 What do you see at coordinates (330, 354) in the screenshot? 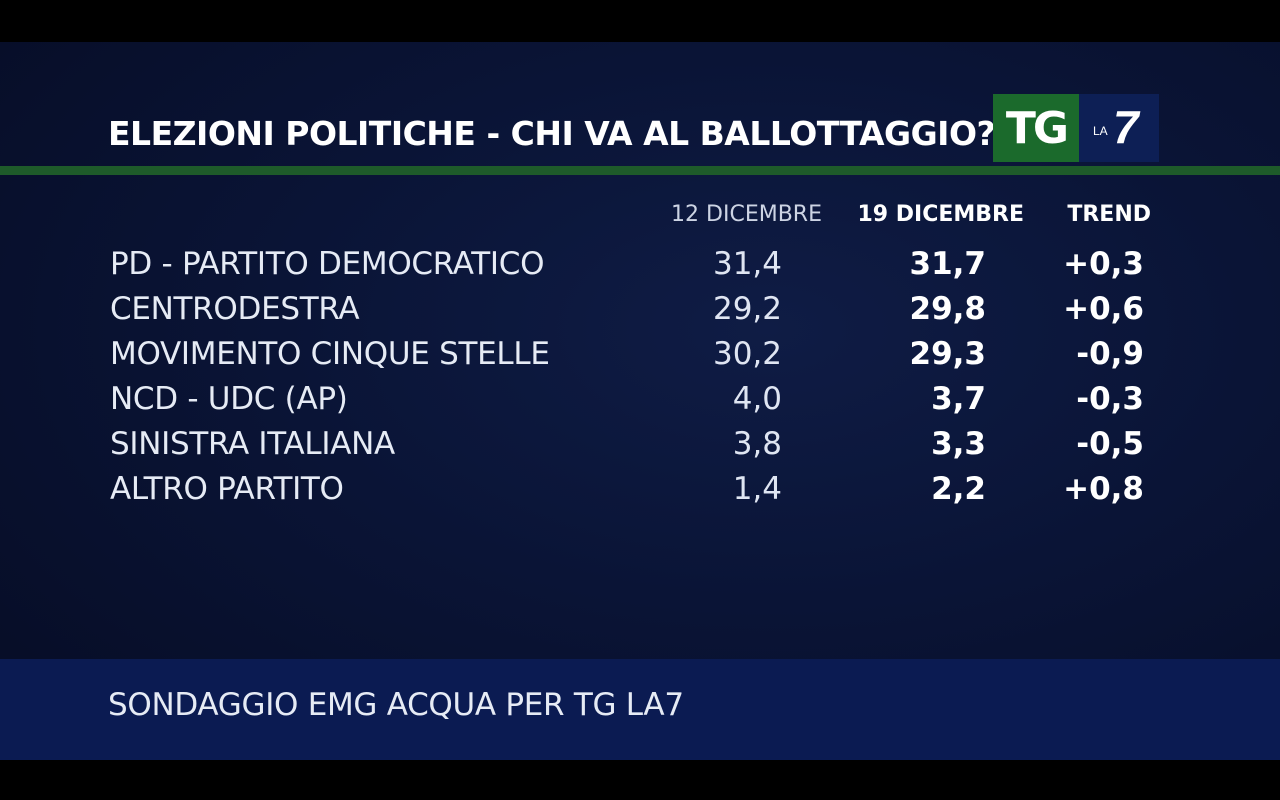
I see `party-name: MOVIMENTO CINQUE STELLE` at bounding box center [330, 354].